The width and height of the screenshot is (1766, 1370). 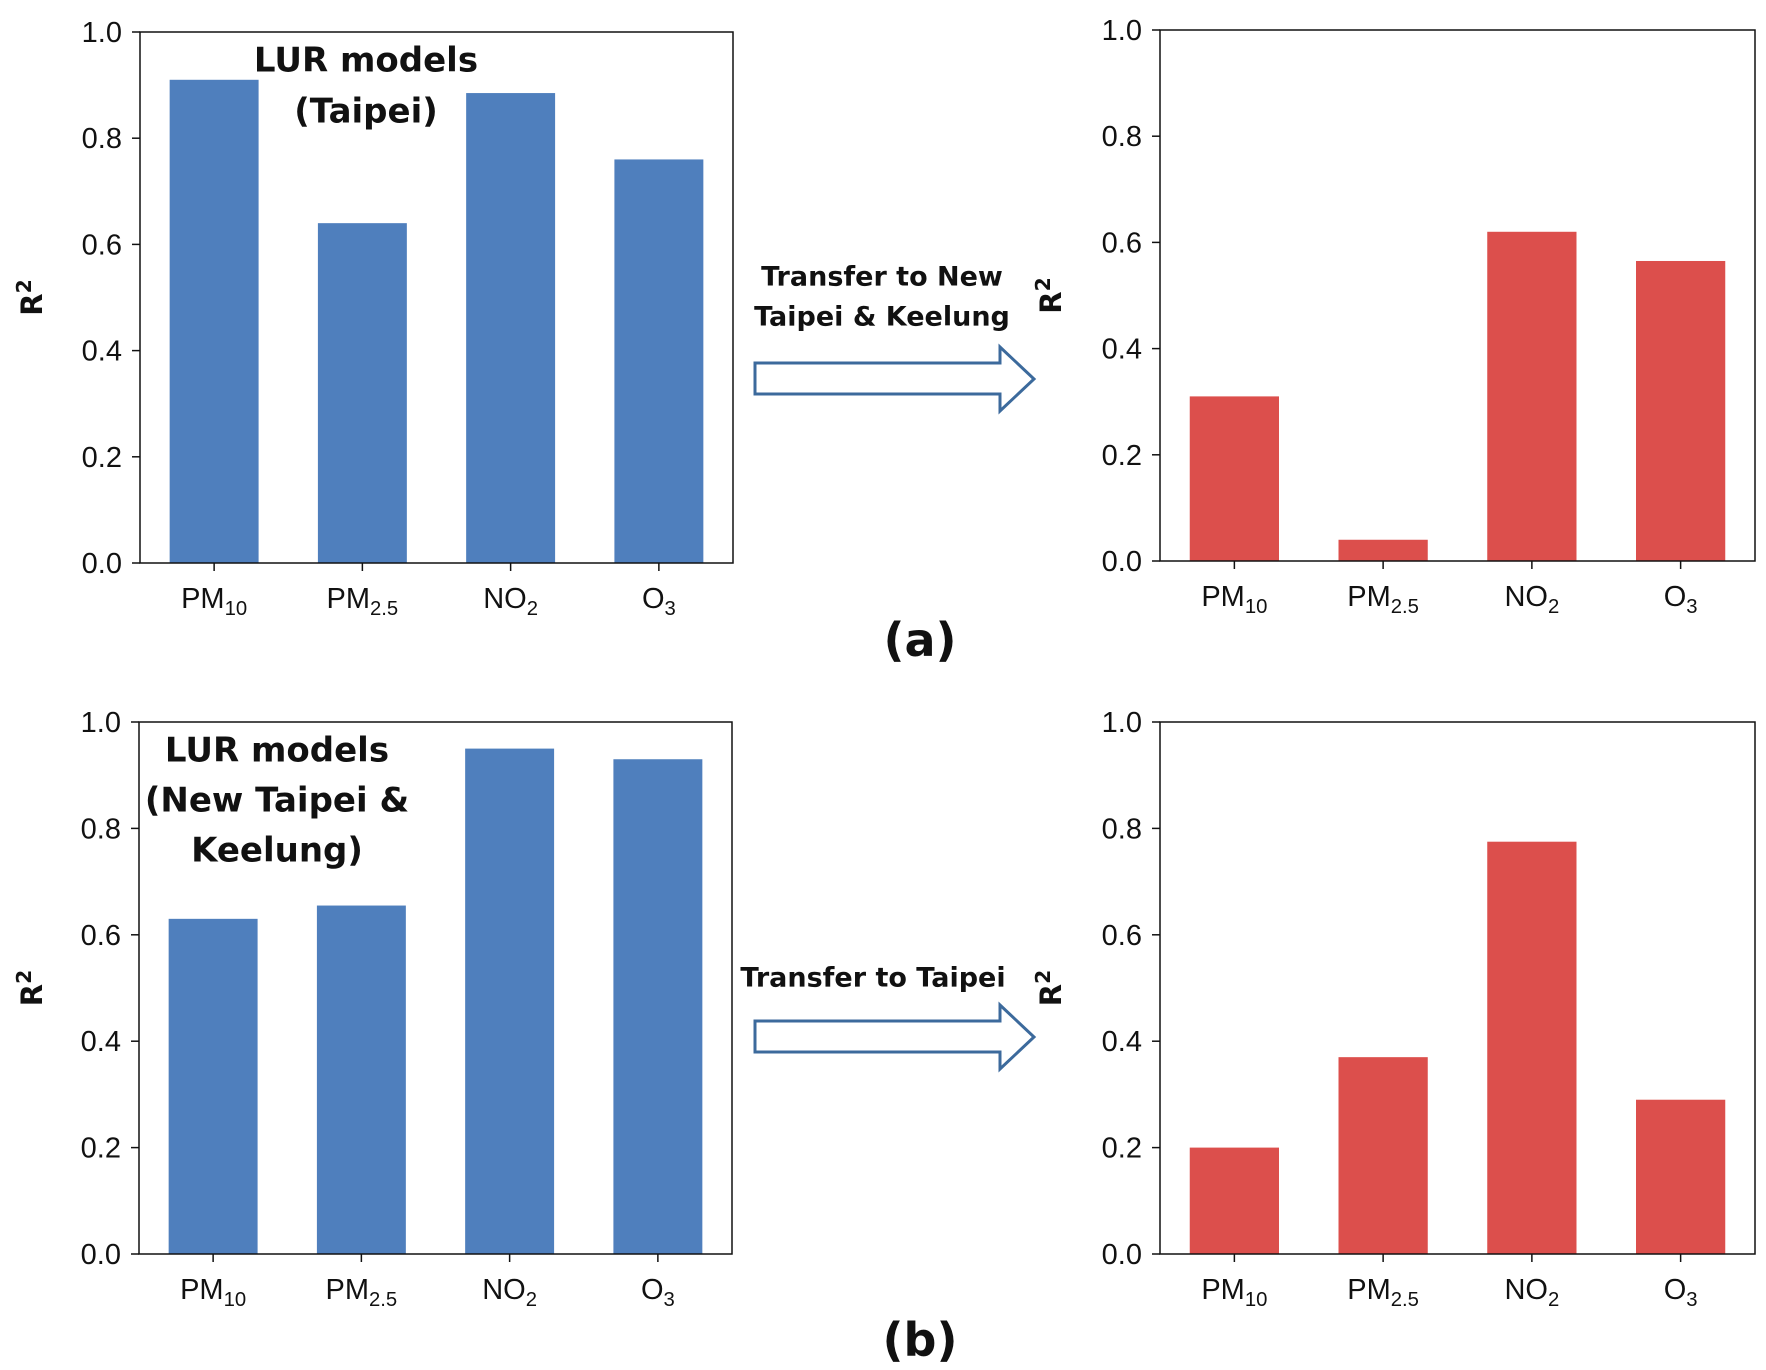 What do you see at coordinates (872, 978) in the screenshot?
I see `annotation: Transfer to Taipei` at bounding box center [872, 978].